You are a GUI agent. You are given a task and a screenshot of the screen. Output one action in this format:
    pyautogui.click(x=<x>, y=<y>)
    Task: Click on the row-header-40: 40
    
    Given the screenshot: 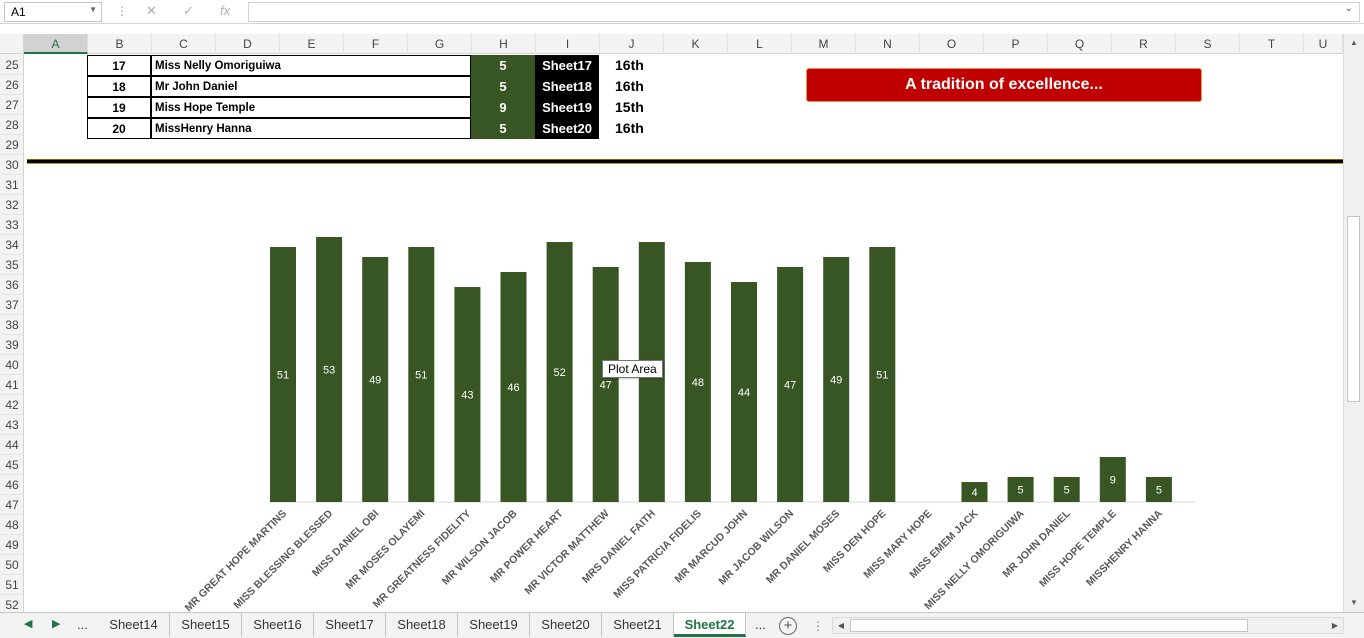 What is the action you would take?
    pyautogui.click(x=11, y=365)
    